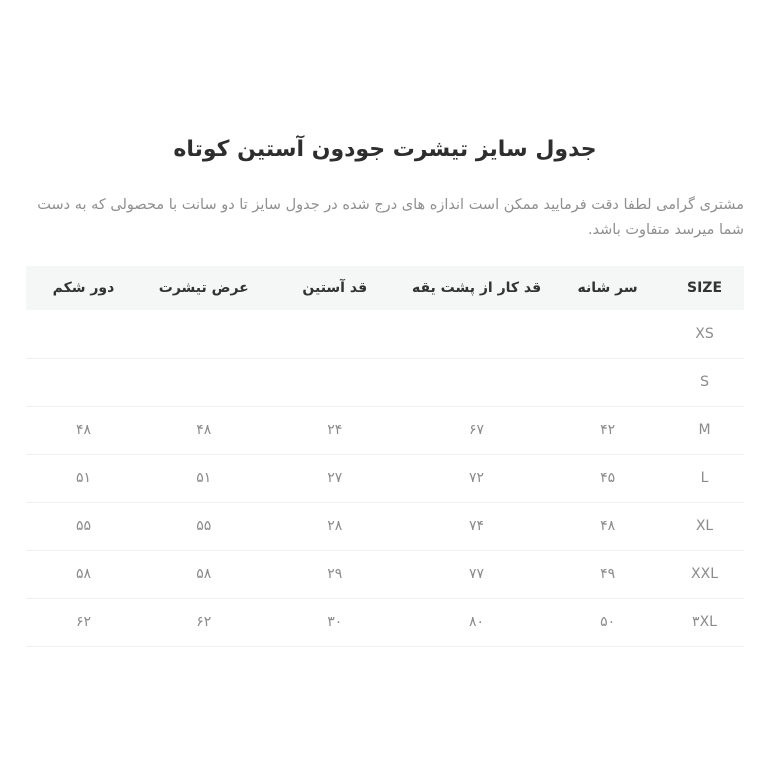 The height and width of the screenshot is (770, 770). I want to click on header-cell-sleeve-length: قد آستین, so click(334, 288).